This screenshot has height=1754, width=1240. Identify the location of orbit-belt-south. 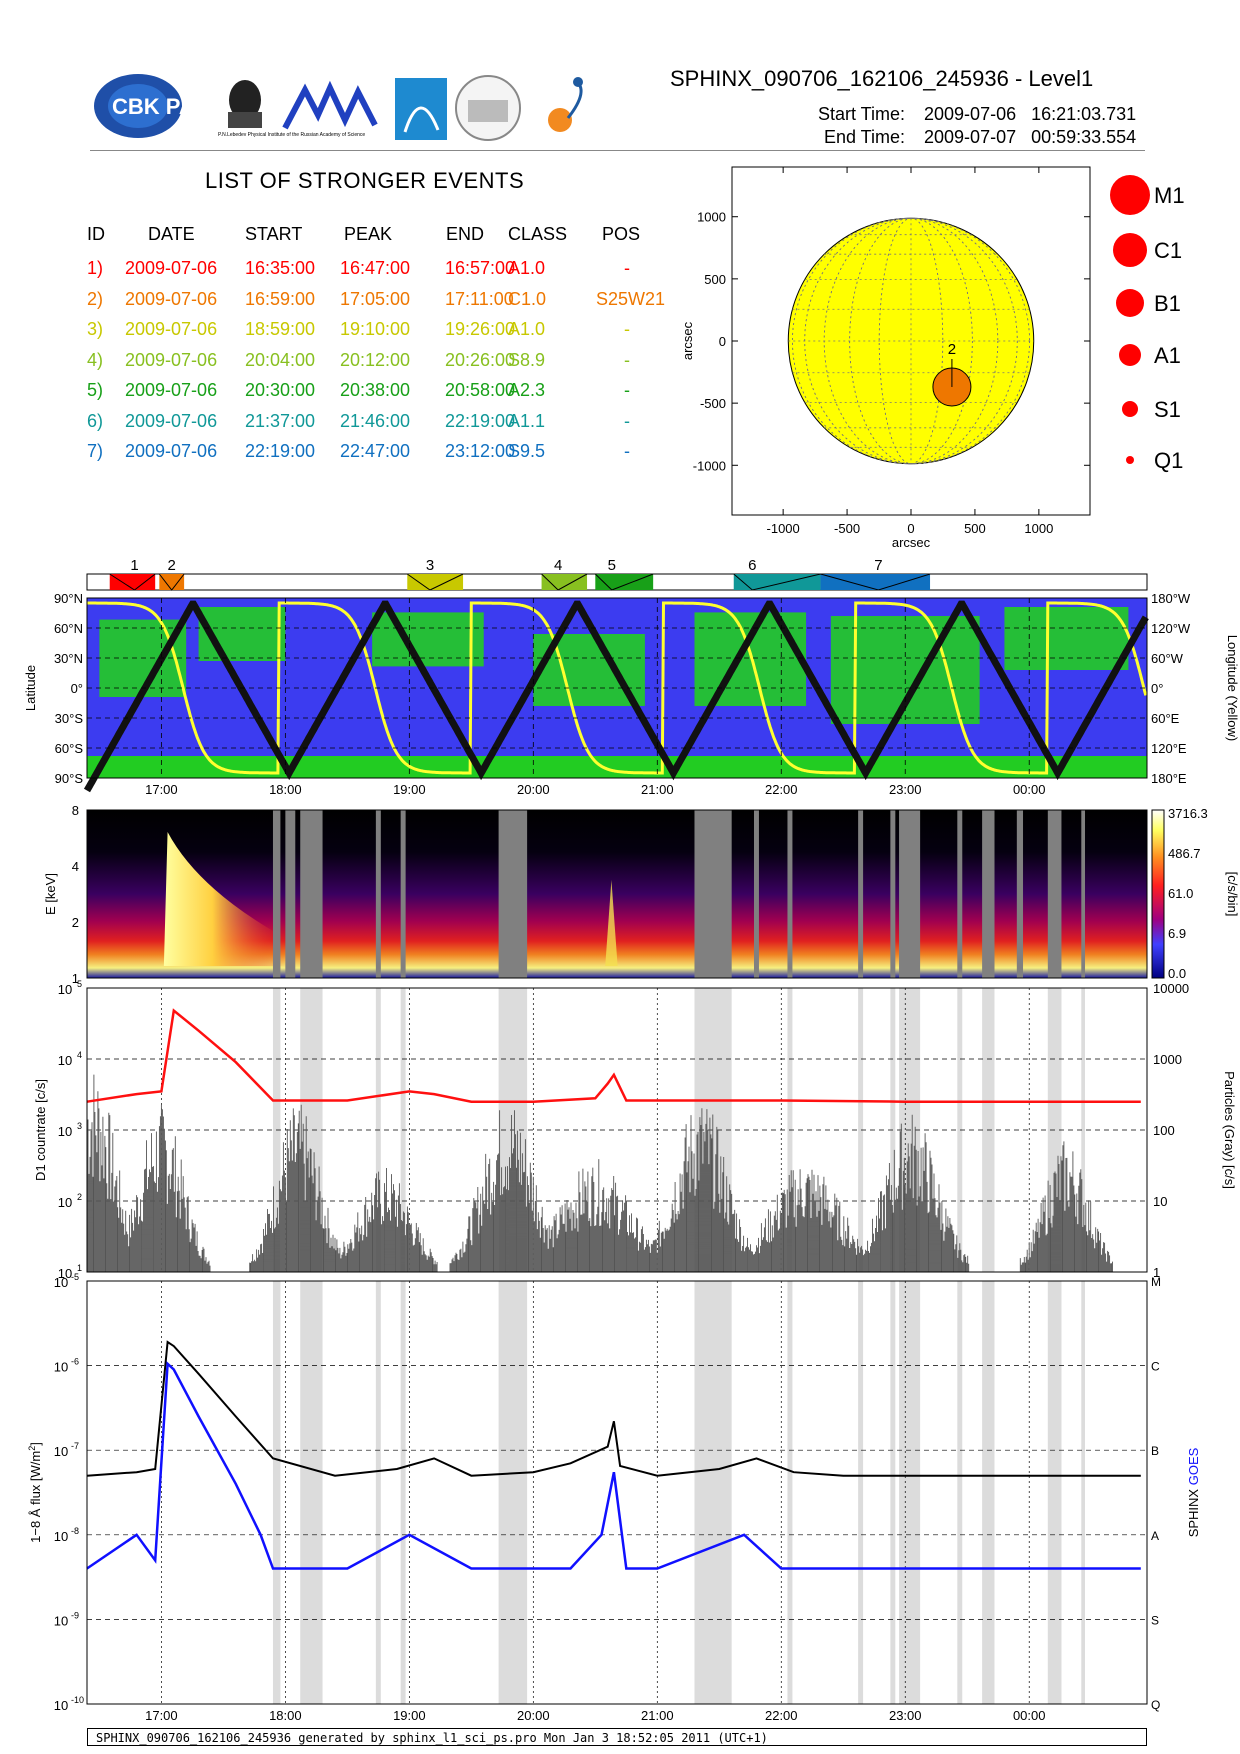
(617, 767).